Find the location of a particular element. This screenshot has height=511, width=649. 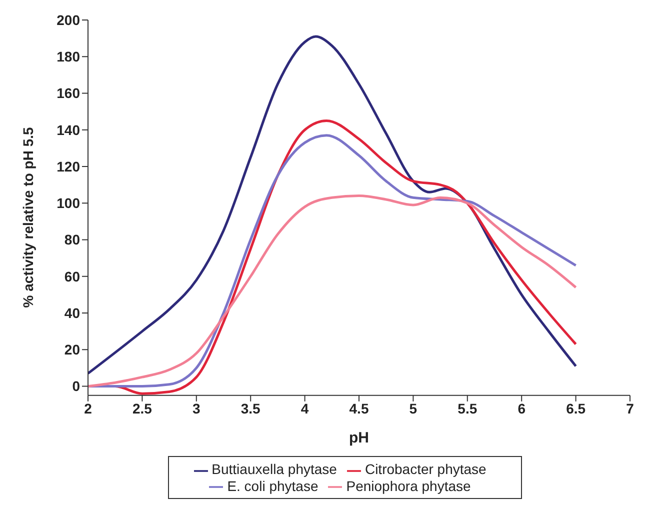

legend-label: Citrobacter phytase is located at coordinates (425, 469).